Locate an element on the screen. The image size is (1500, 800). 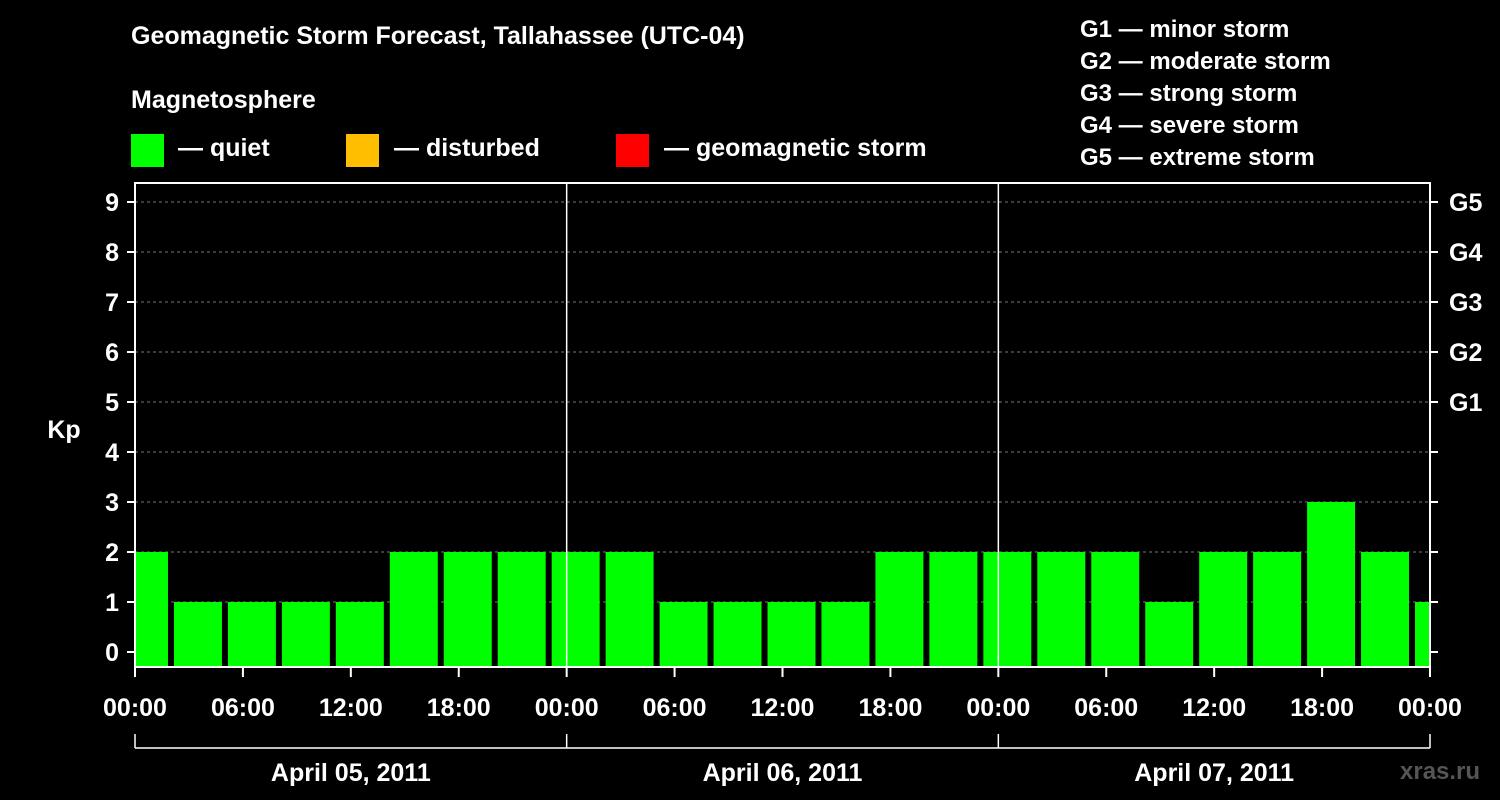
y-tick-label-7: 7 is located at coordinates (112, 303).